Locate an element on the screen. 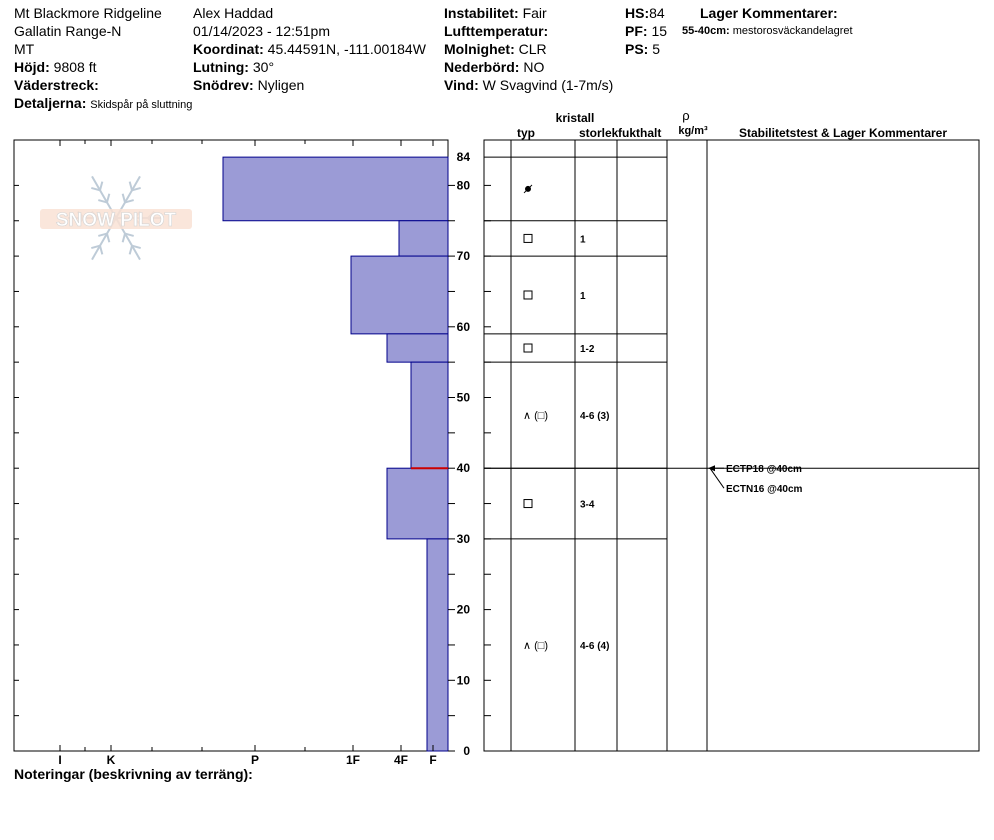 The height and width of the screenshot is (840, 994). crystal-size: 1-2 is located at coordinates (587, 349).